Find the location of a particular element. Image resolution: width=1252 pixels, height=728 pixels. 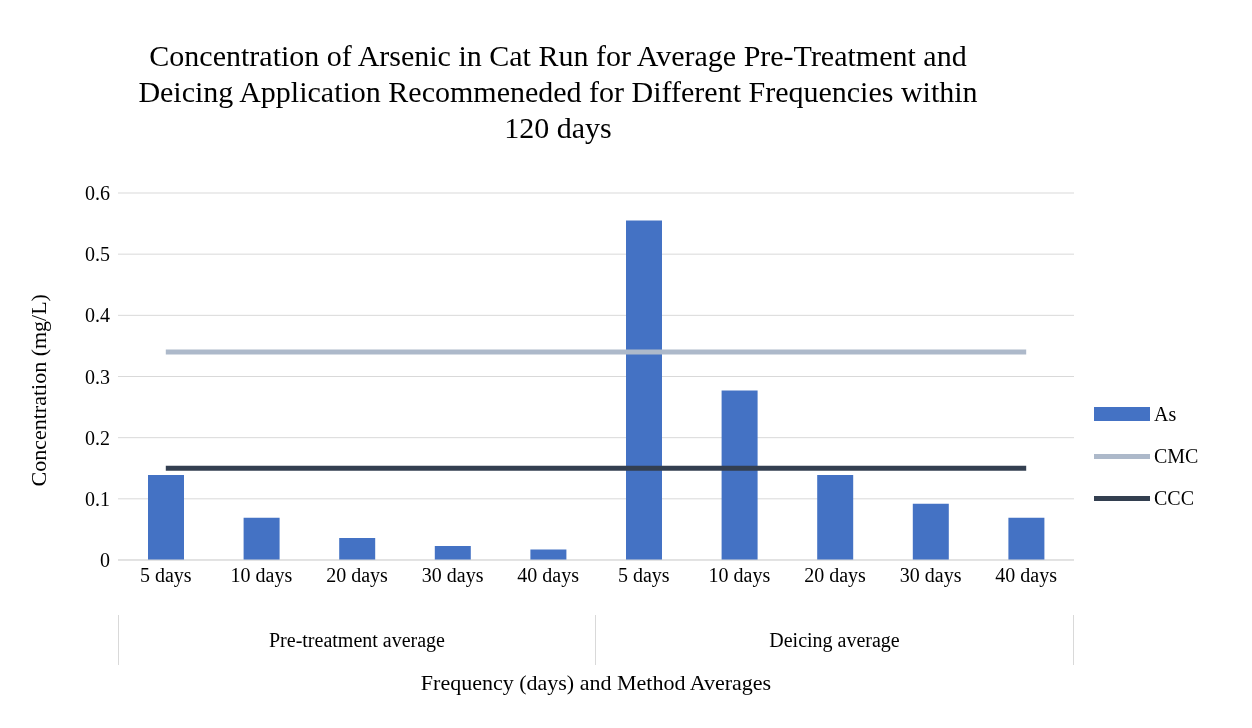

text: Pre-treatment average is located at coordinates (357, 640).